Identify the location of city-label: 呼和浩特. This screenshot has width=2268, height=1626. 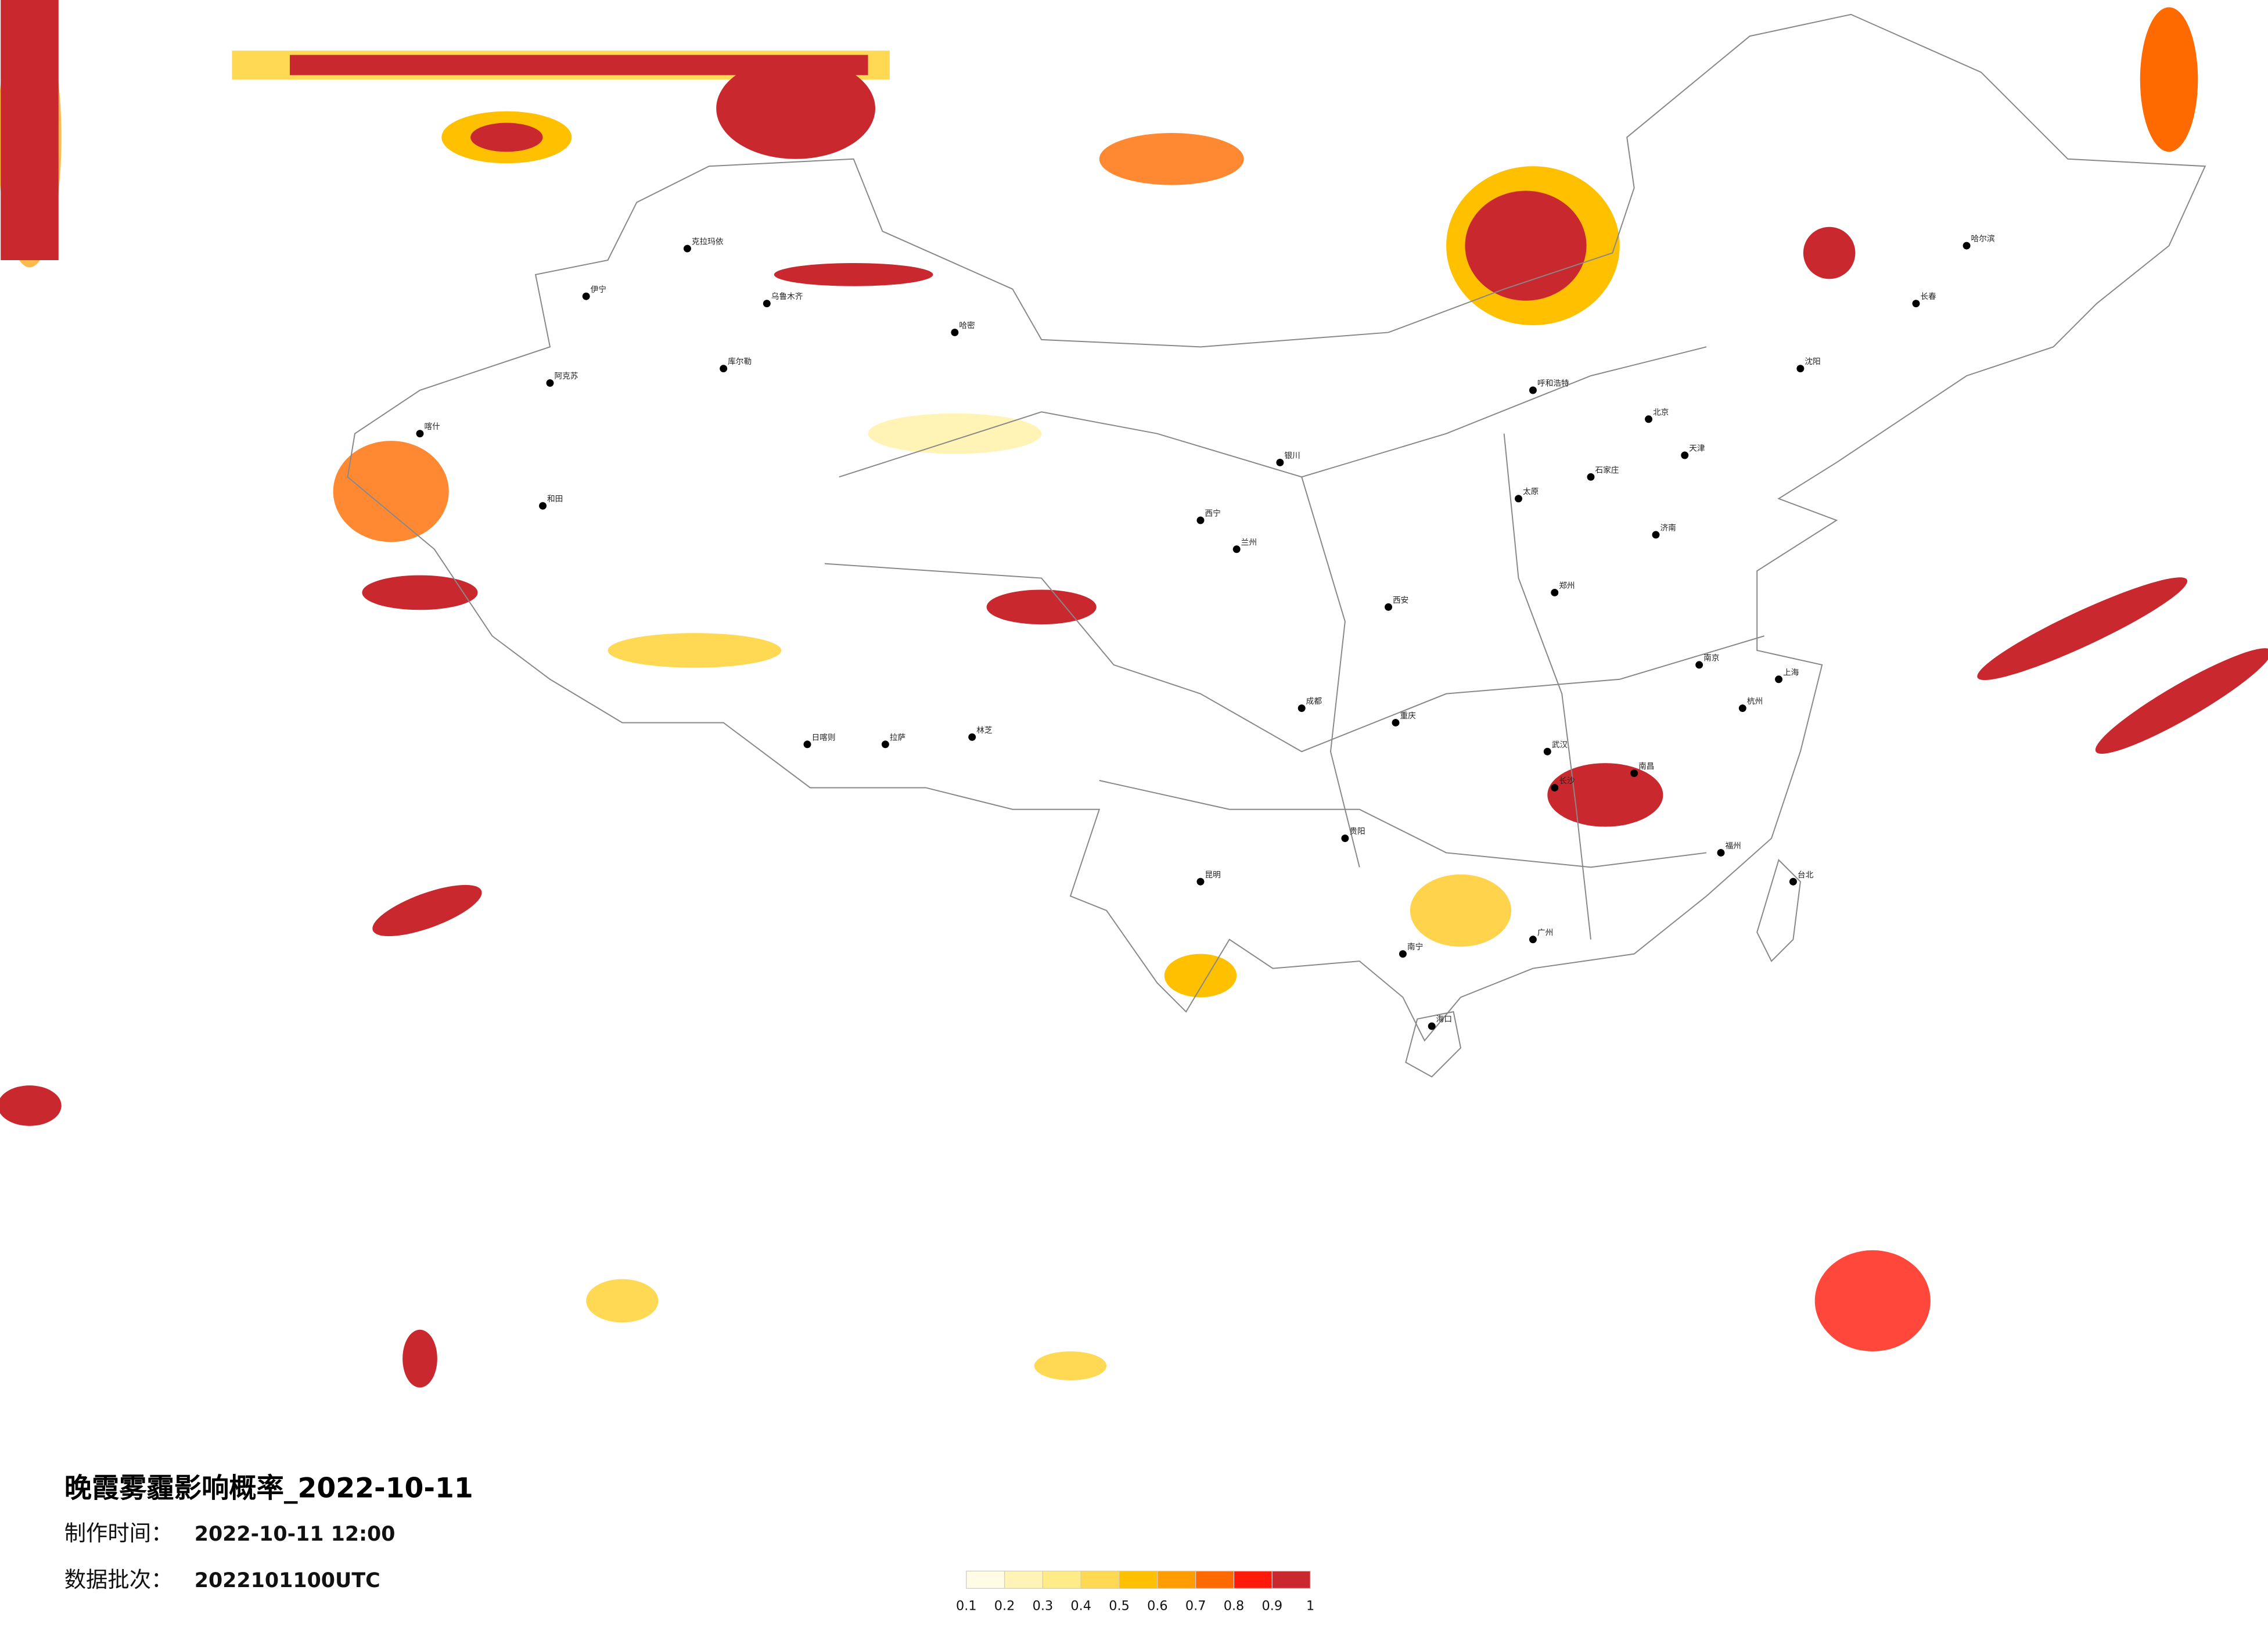
(1553, 383).